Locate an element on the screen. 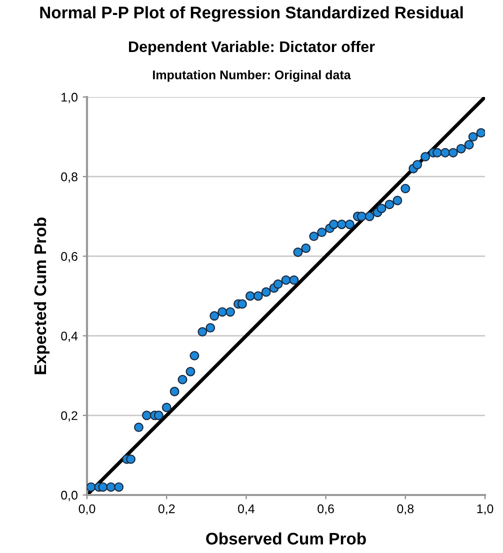 This screenshot has width=503, height=553. x-tick-label: 0,0 is located at coordinates (87, 509).